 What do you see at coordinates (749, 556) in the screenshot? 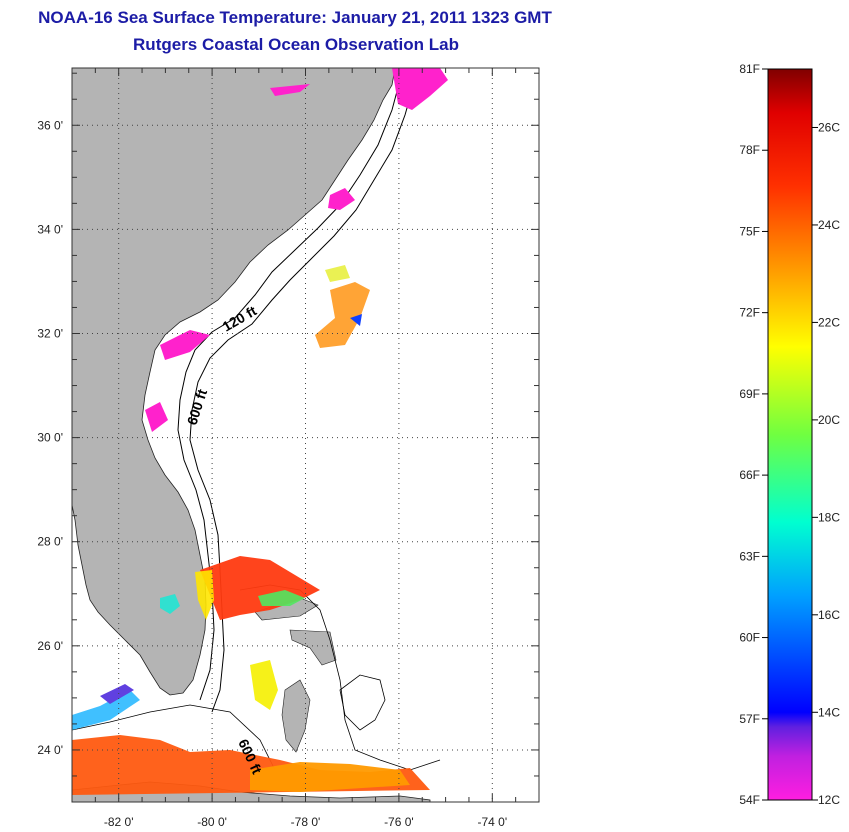
I see `colorbar-f-label: 63F` at bounding box center [749, 556].